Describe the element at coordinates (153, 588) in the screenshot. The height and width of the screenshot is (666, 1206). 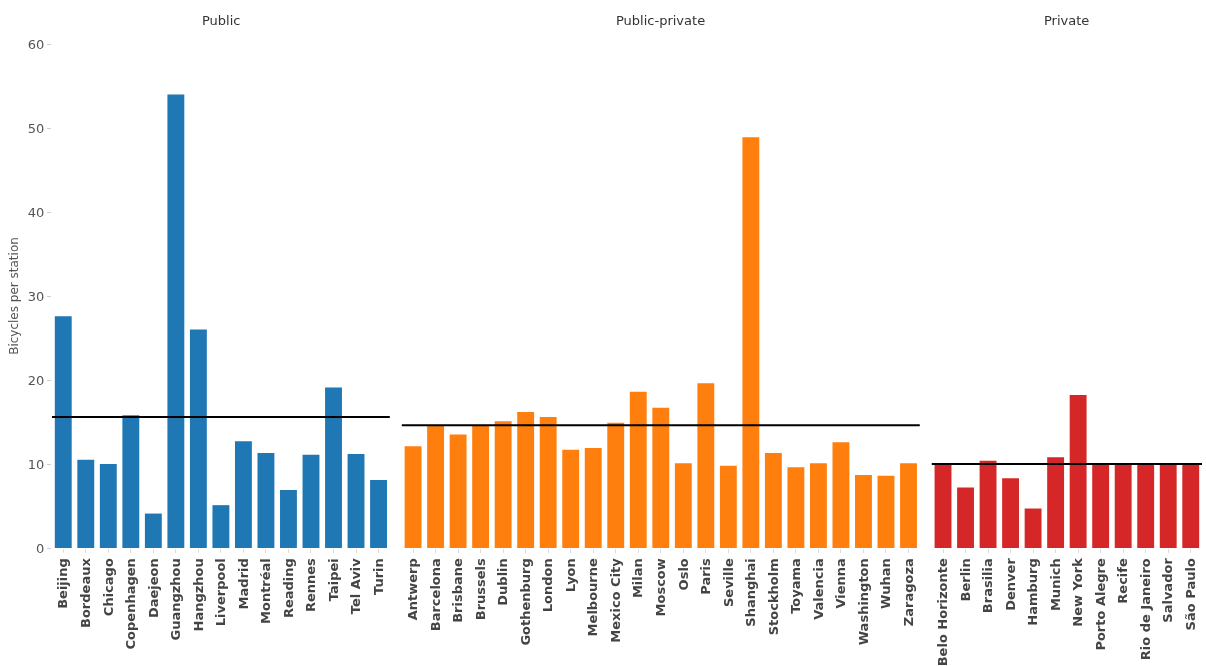
I see `x-tick-label: Daejeon` at that location.